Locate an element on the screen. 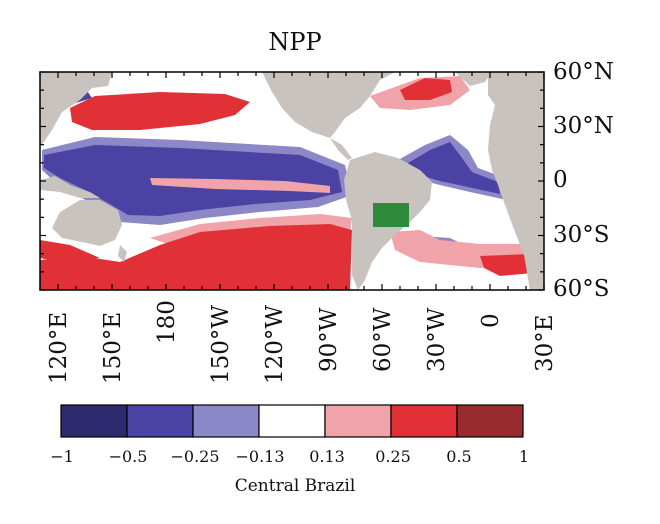 This screenshot has height=524, width=660. lon-label-60w: 60°W is located at coordinates (383, 339).